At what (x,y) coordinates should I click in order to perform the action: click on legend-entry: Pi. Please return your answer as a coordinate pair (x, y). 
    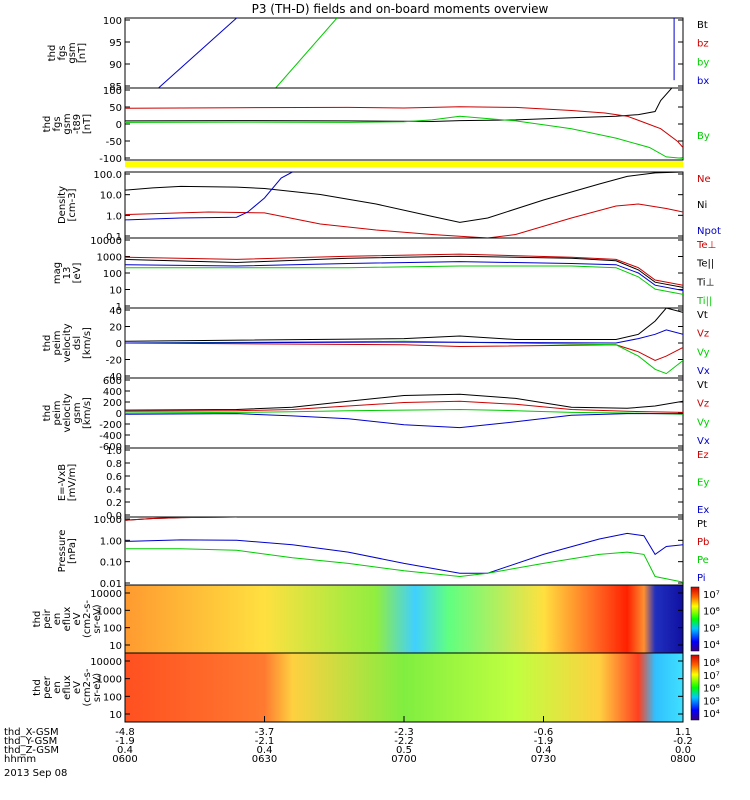
    Looking at the image, I should click on (701, 578).